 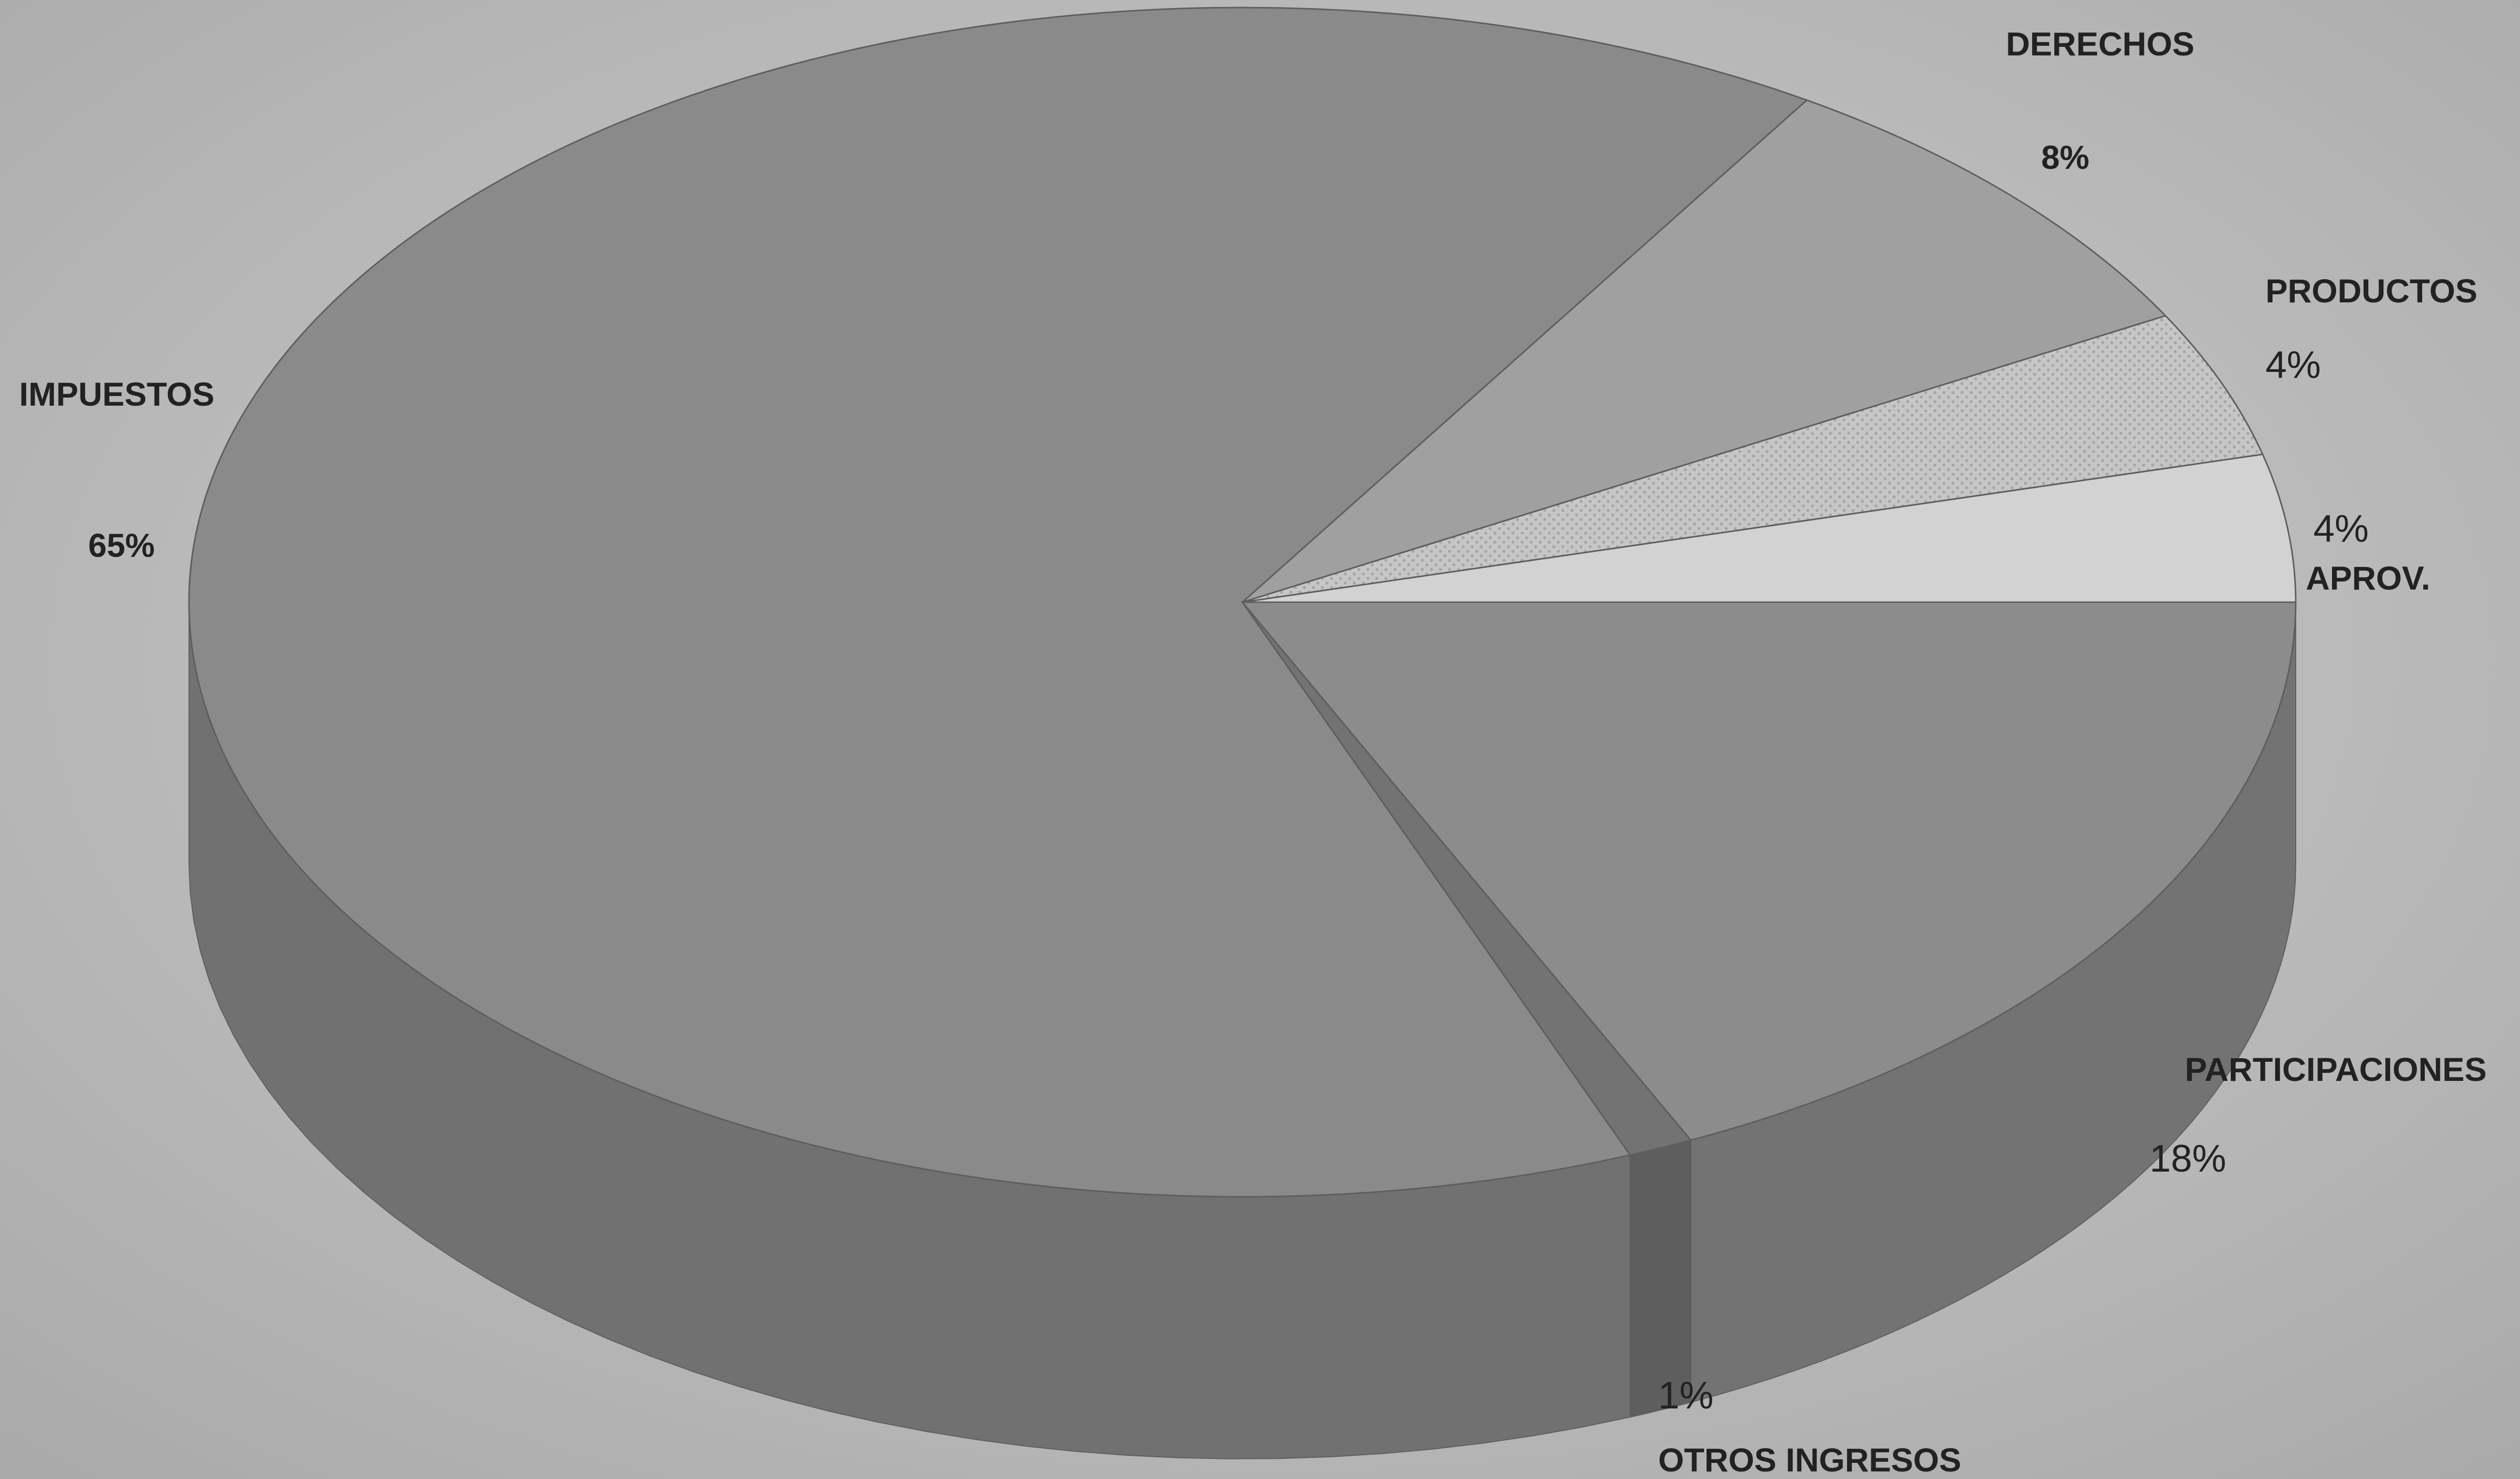 I want to click on label-derechos: DERECHOS, so click(x=2100, y=43).